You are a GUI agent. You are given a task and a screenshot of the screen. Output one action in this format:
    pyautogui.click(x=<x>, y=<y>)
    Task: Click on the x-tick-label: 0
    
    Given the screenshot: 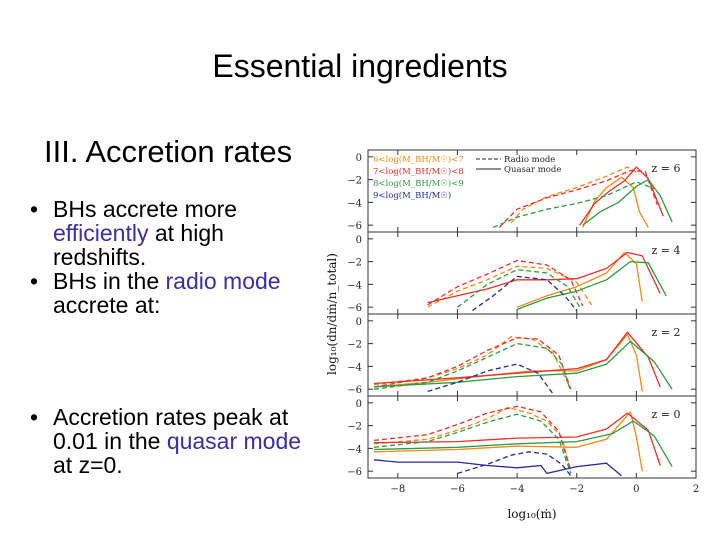 What is the action you would take?
    pyautogui.click(x=636, y=489)
    